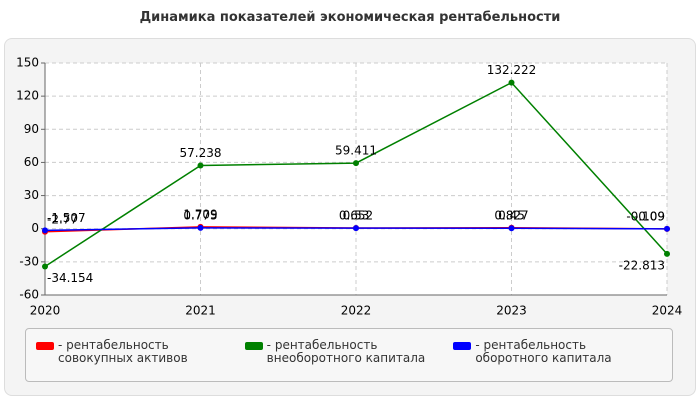  I want to click on data-label: 0.53, so click(356, 216).